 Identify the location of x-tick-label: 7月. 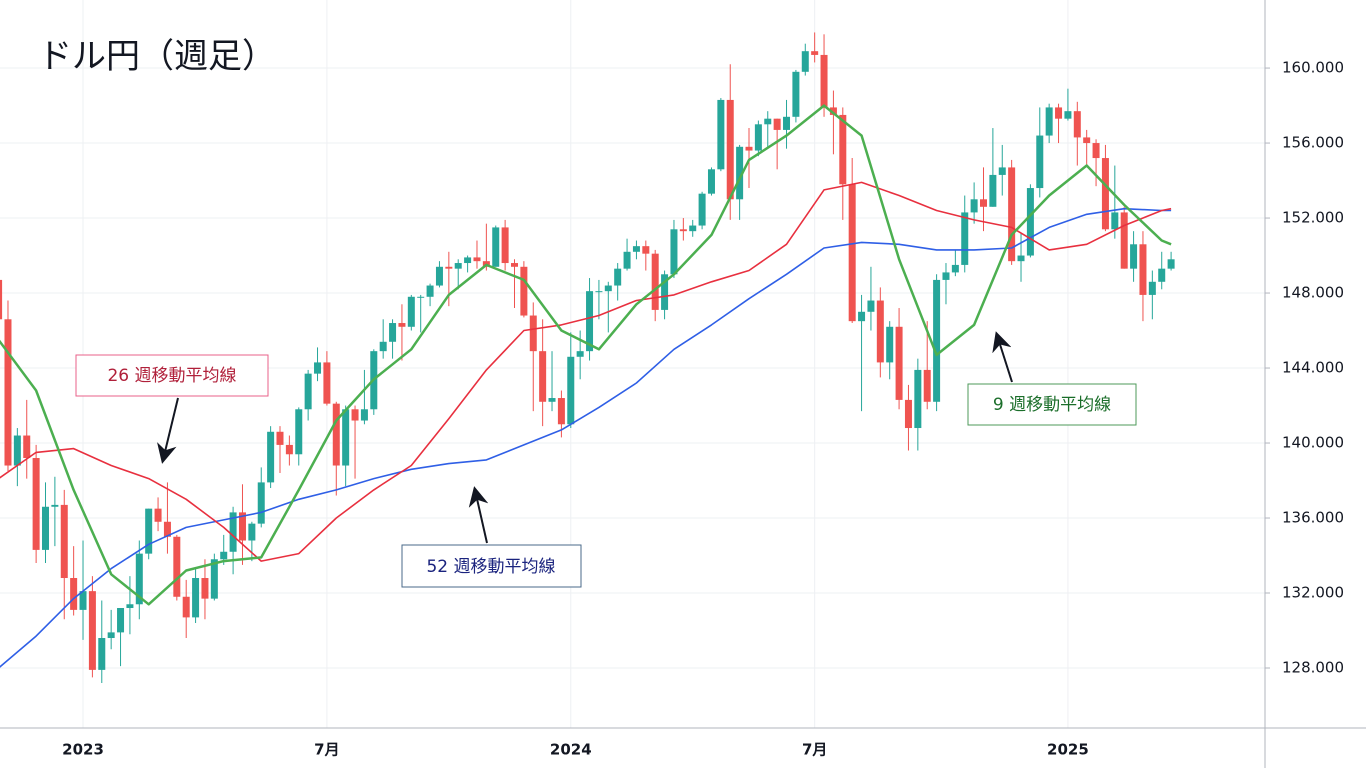
(326, 750).